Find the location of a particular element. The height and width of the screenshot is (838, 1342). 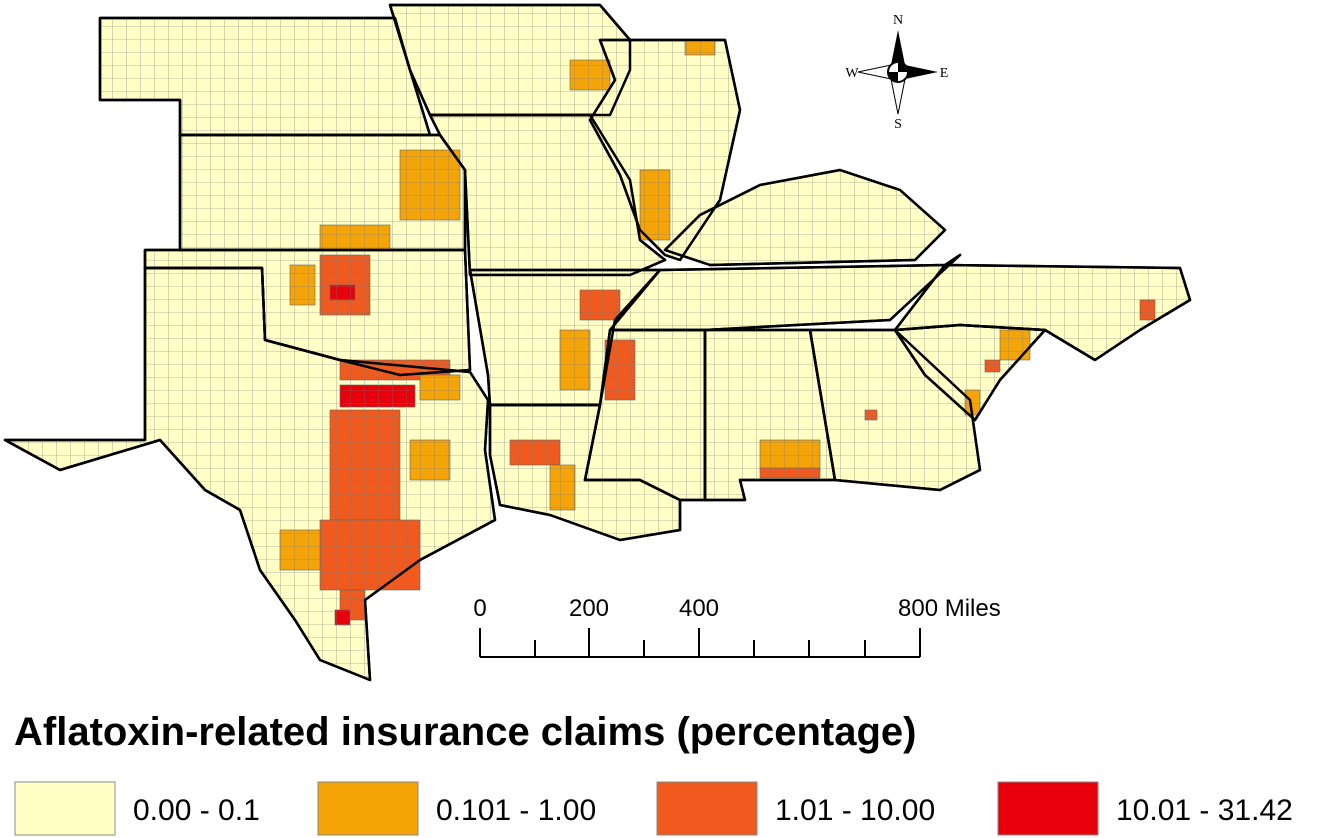

legend-label: 10.01 - 31.42 is located at coordinates (1204, 810).